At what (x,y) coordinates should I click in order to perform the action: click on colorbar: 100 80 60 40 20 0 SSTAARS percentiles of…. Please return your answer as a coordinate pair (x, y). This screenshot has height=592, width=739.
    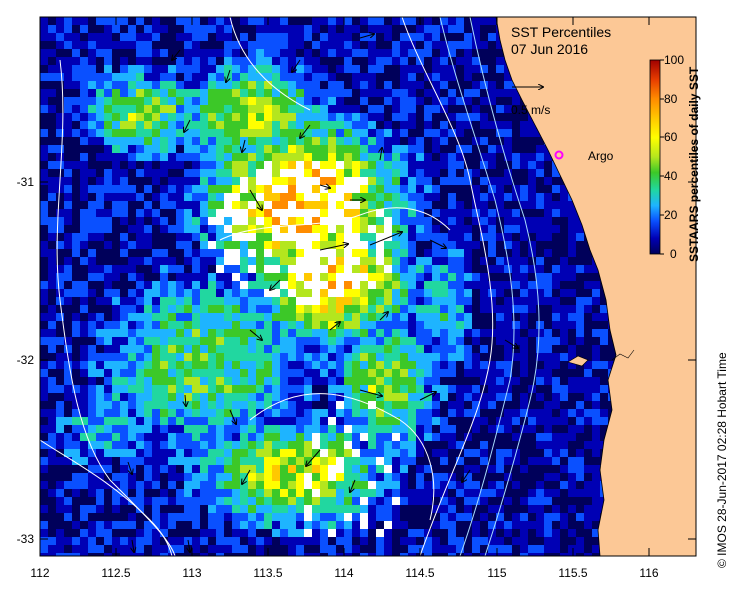
    Looking at the image, I should click on (675, 157).